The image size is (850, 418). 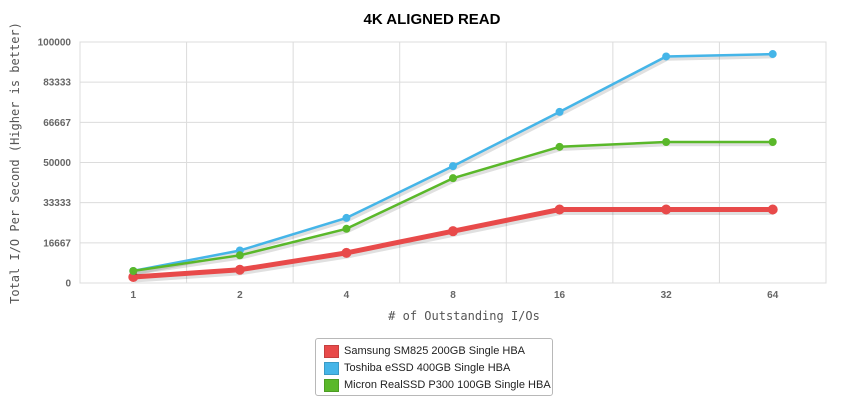 I want to click on y-tick-label: 66667, so click(x=57, y=123).